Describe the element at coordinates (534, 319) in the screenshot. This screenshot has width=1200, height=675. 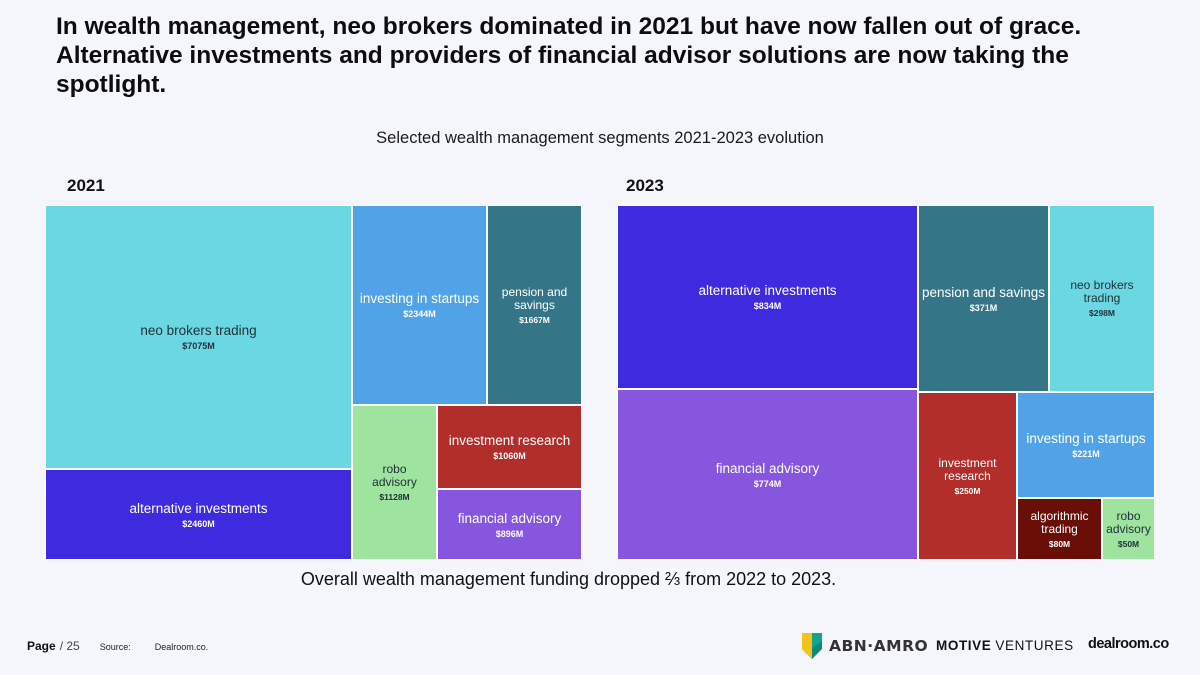
I see `tile-value: $1667M` at that location.